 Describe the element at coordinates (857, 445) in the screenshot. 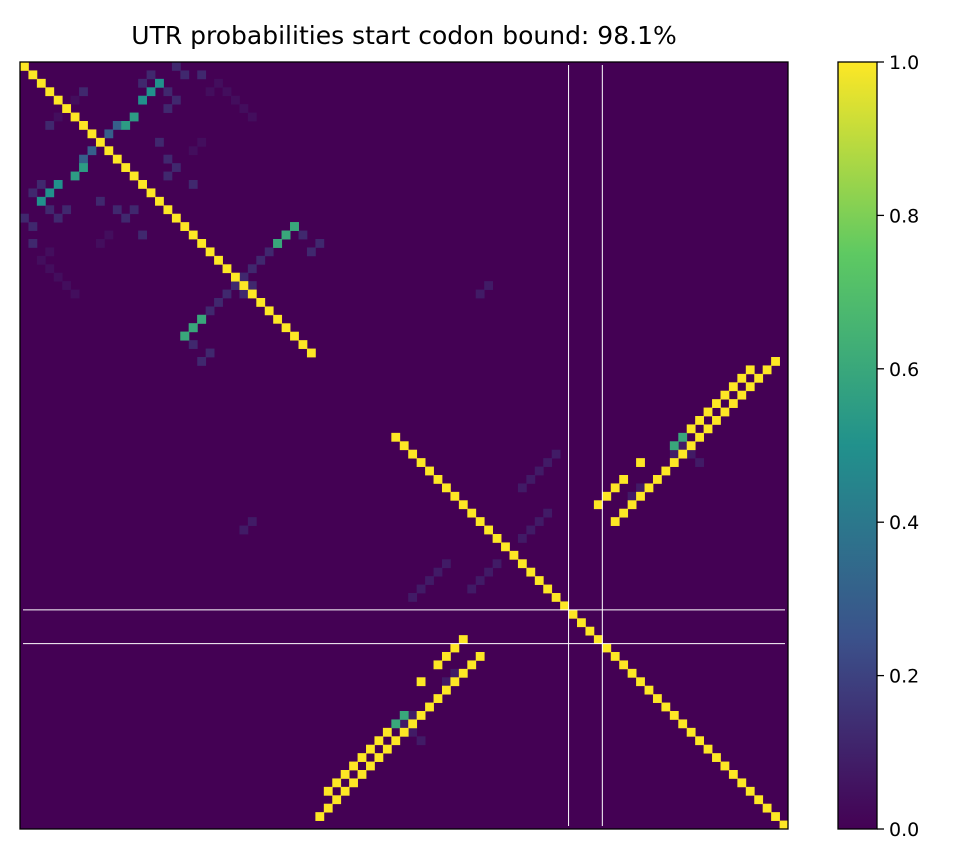

I see `colorbar-frame` at that location.